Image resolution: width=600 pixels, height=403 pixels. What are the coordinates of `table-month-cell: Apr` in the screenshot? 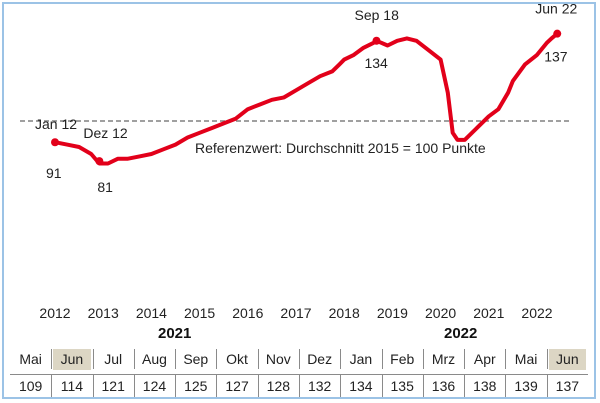 It's located at (484, 359).